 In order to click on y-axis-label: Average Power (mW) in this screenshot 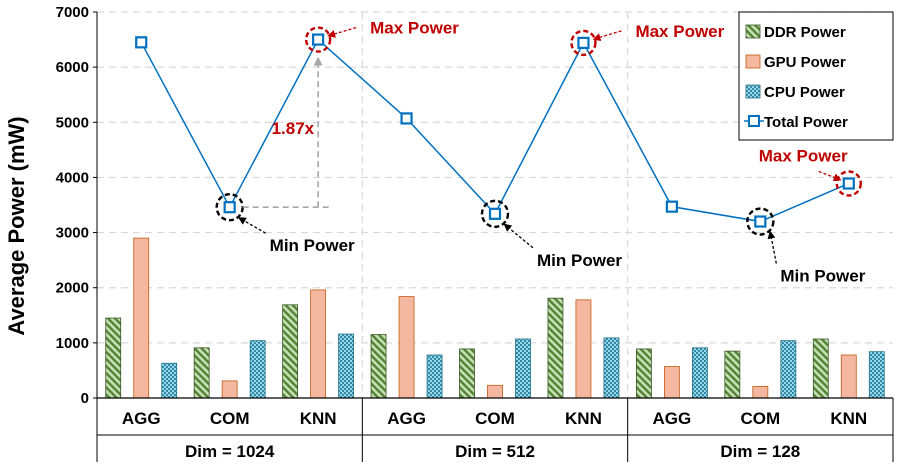, I will do `click(16, 225)`.